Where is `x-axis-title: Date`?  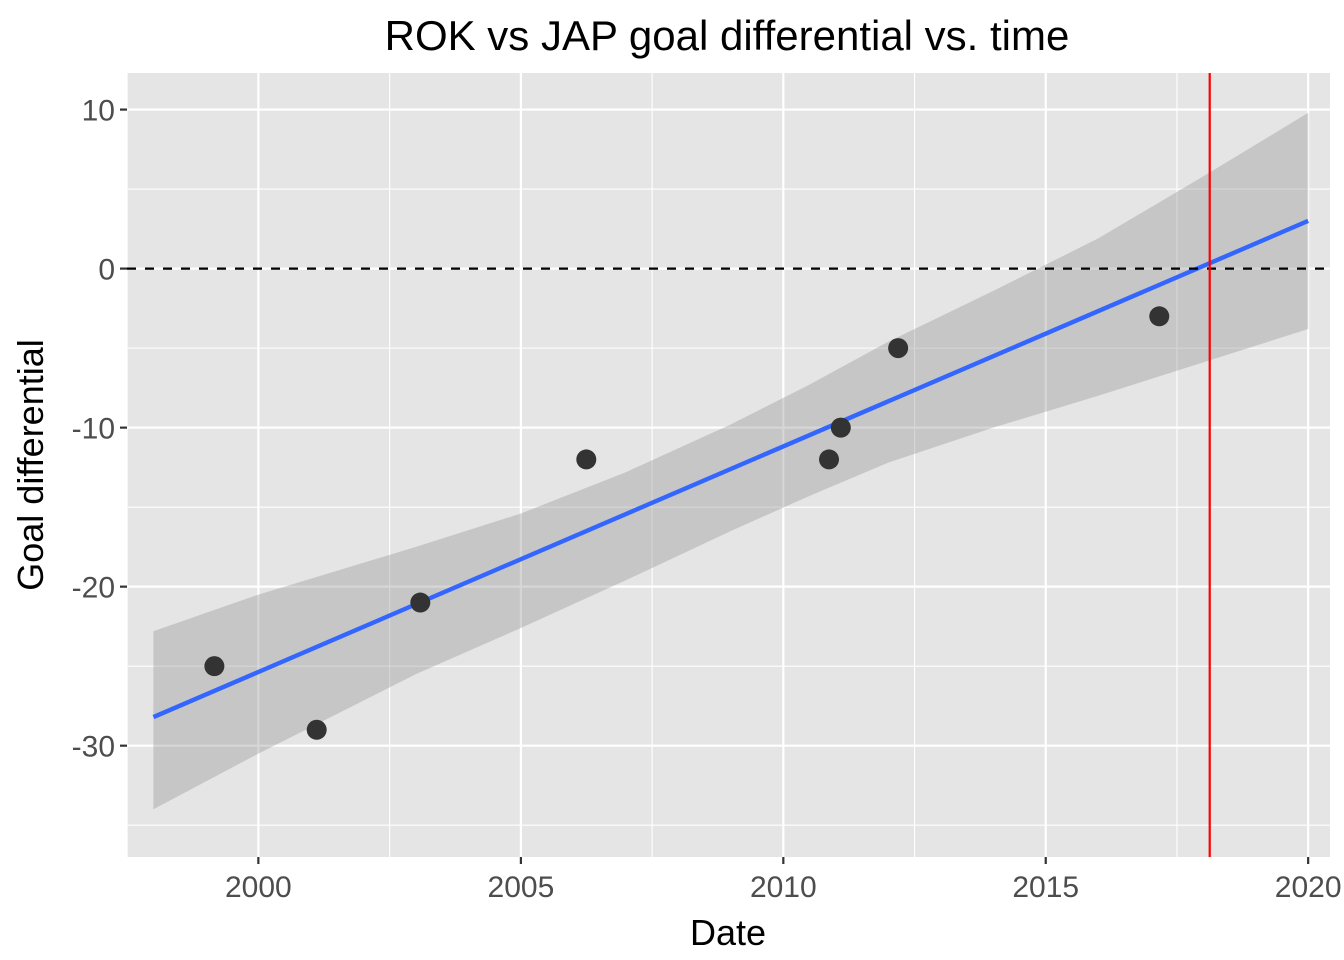 x-axis-title: Date is located at coordinates (728, 932).